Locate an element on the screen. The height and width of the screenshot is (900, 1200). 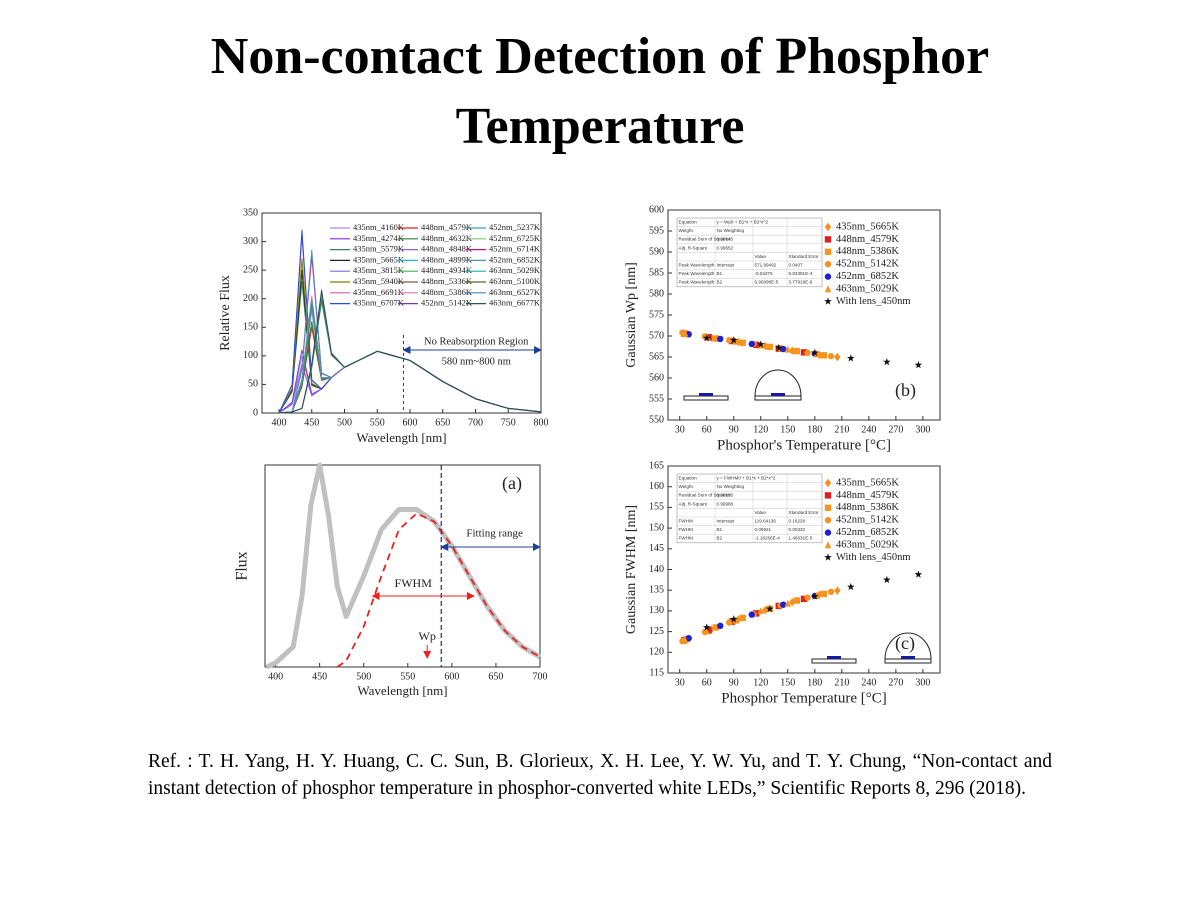
x-tick-label: 210 is located at coordinates (841, 429).